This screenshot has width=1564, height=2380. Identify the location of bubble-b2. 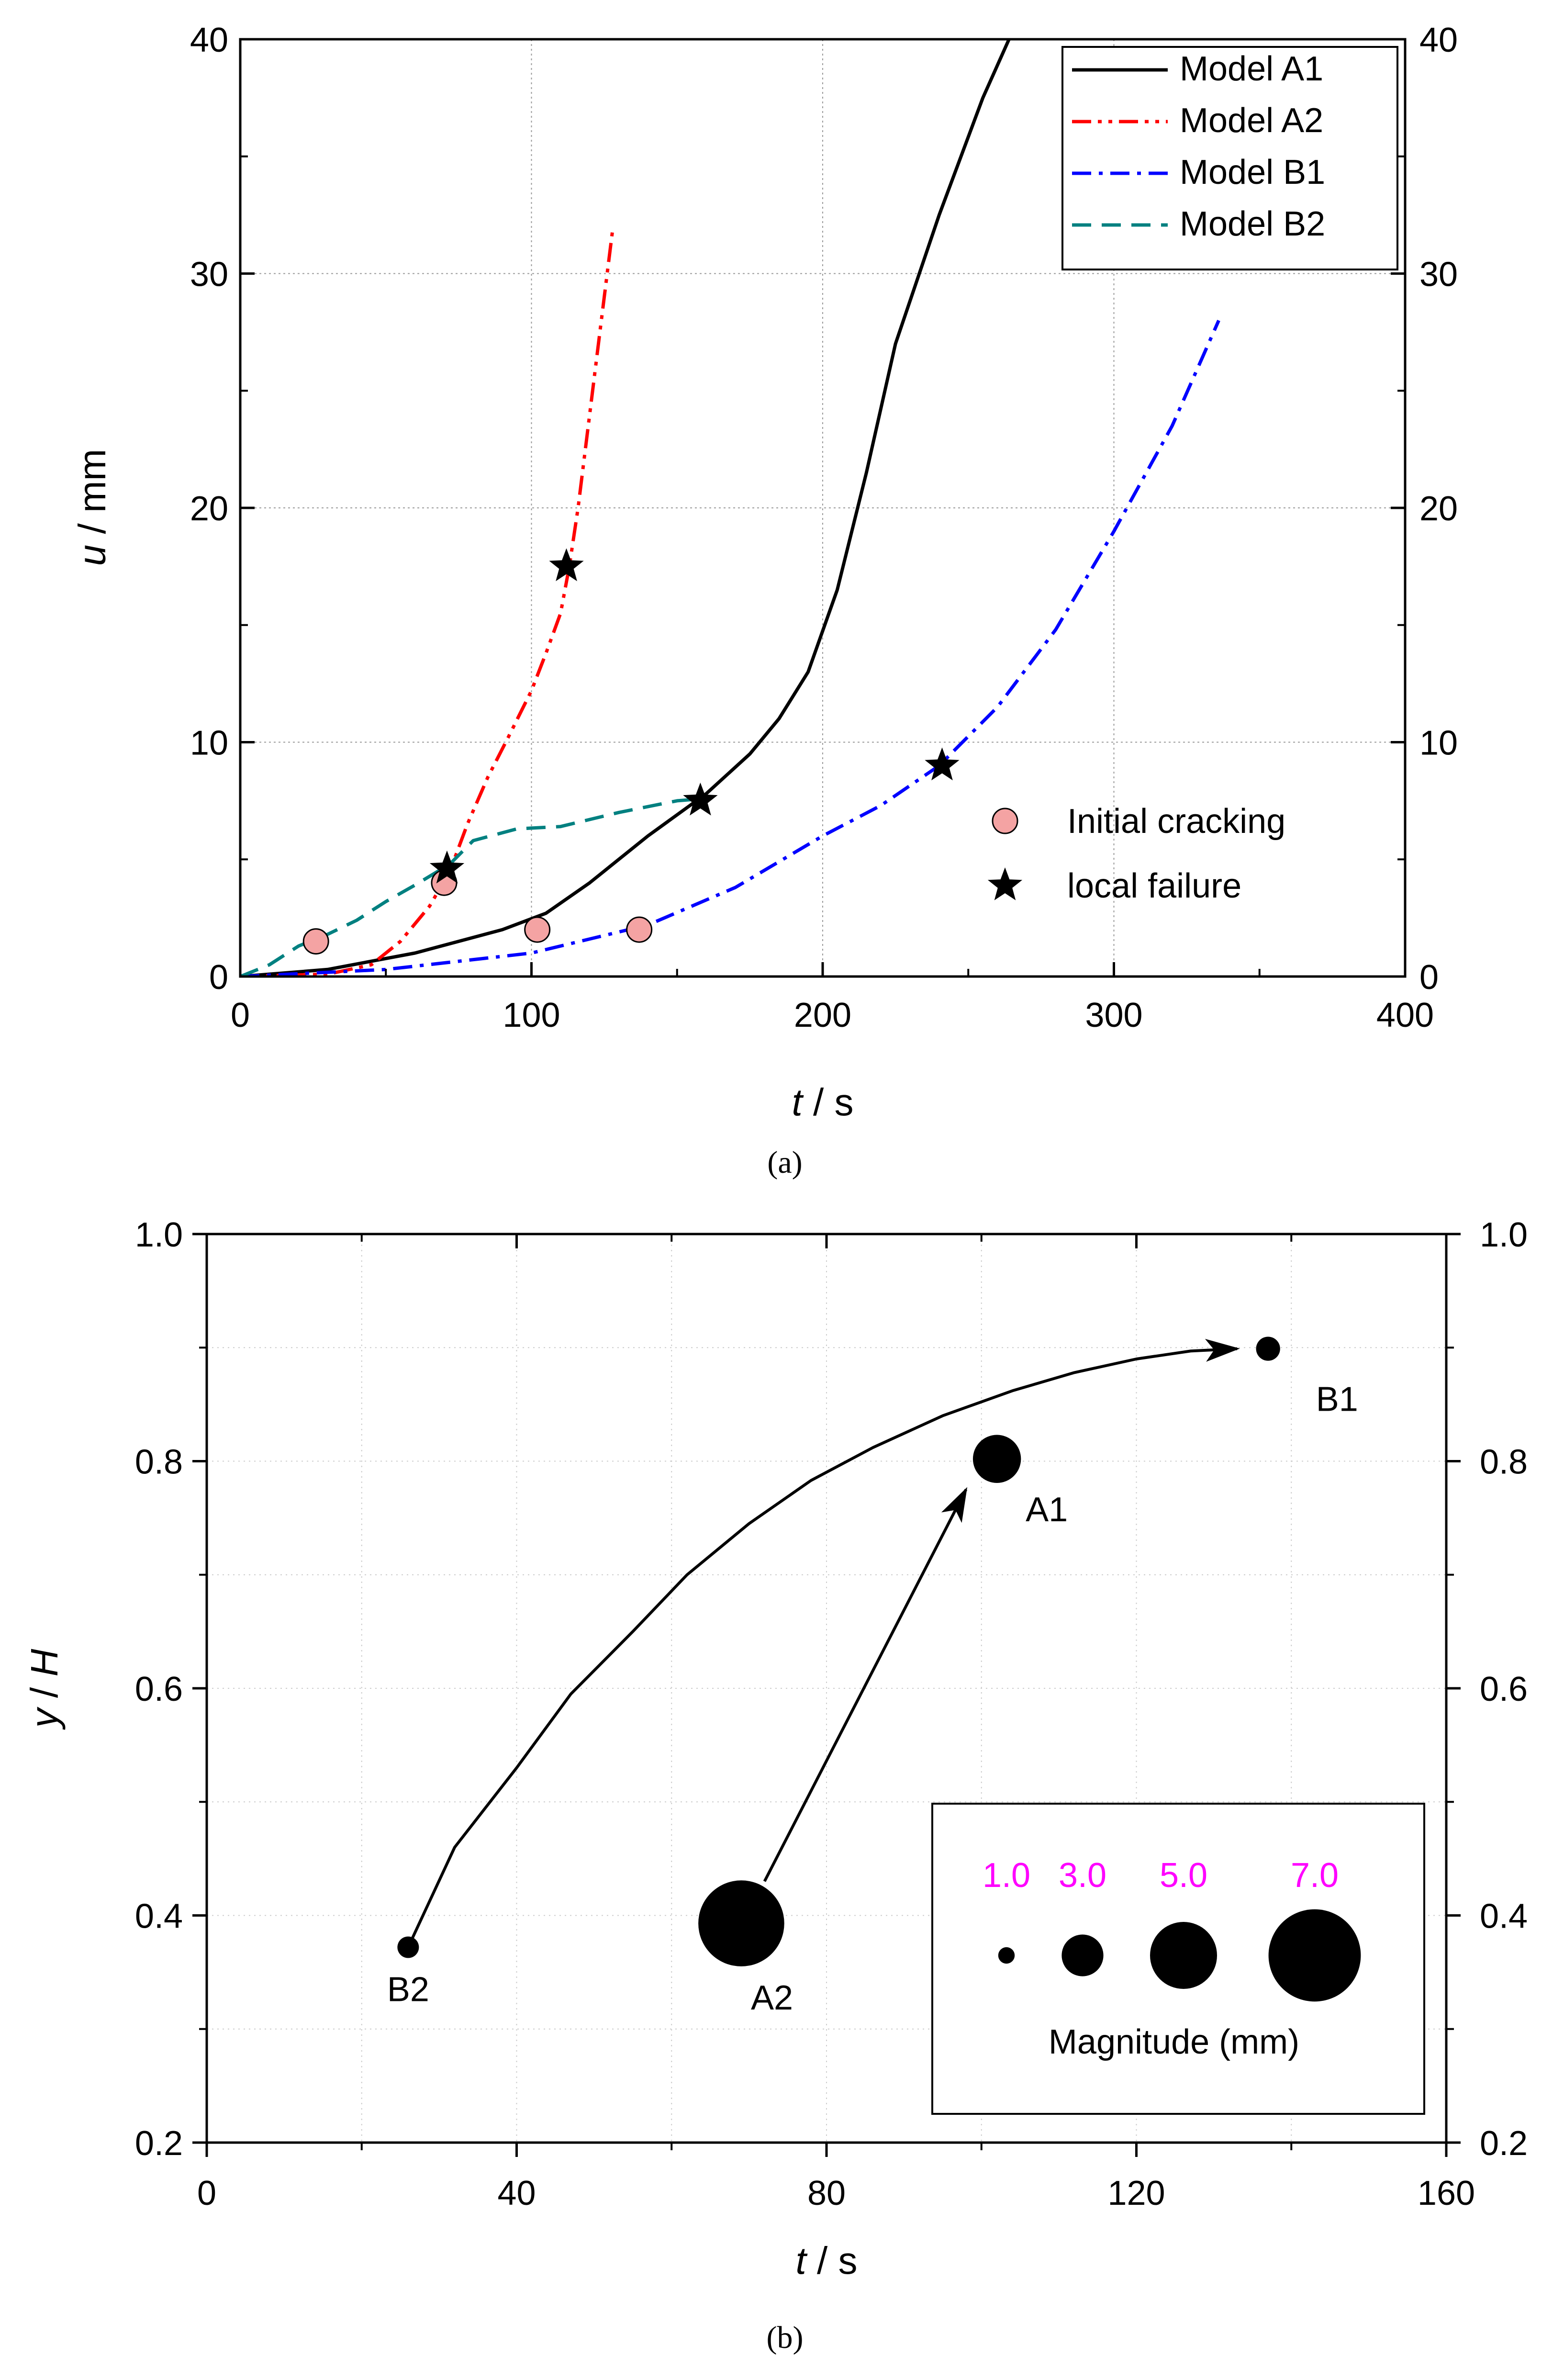
(408, 1947).